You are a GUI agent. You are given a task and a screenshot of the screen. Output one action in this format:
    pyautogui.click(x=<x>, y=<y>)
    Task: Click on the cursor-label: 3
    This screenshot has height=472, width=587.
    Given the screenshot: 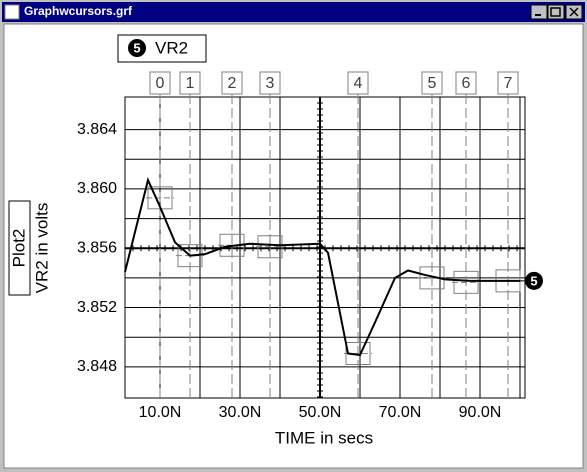 What is the action you would take?
    pyautogui.click(x=270, y=83)
    